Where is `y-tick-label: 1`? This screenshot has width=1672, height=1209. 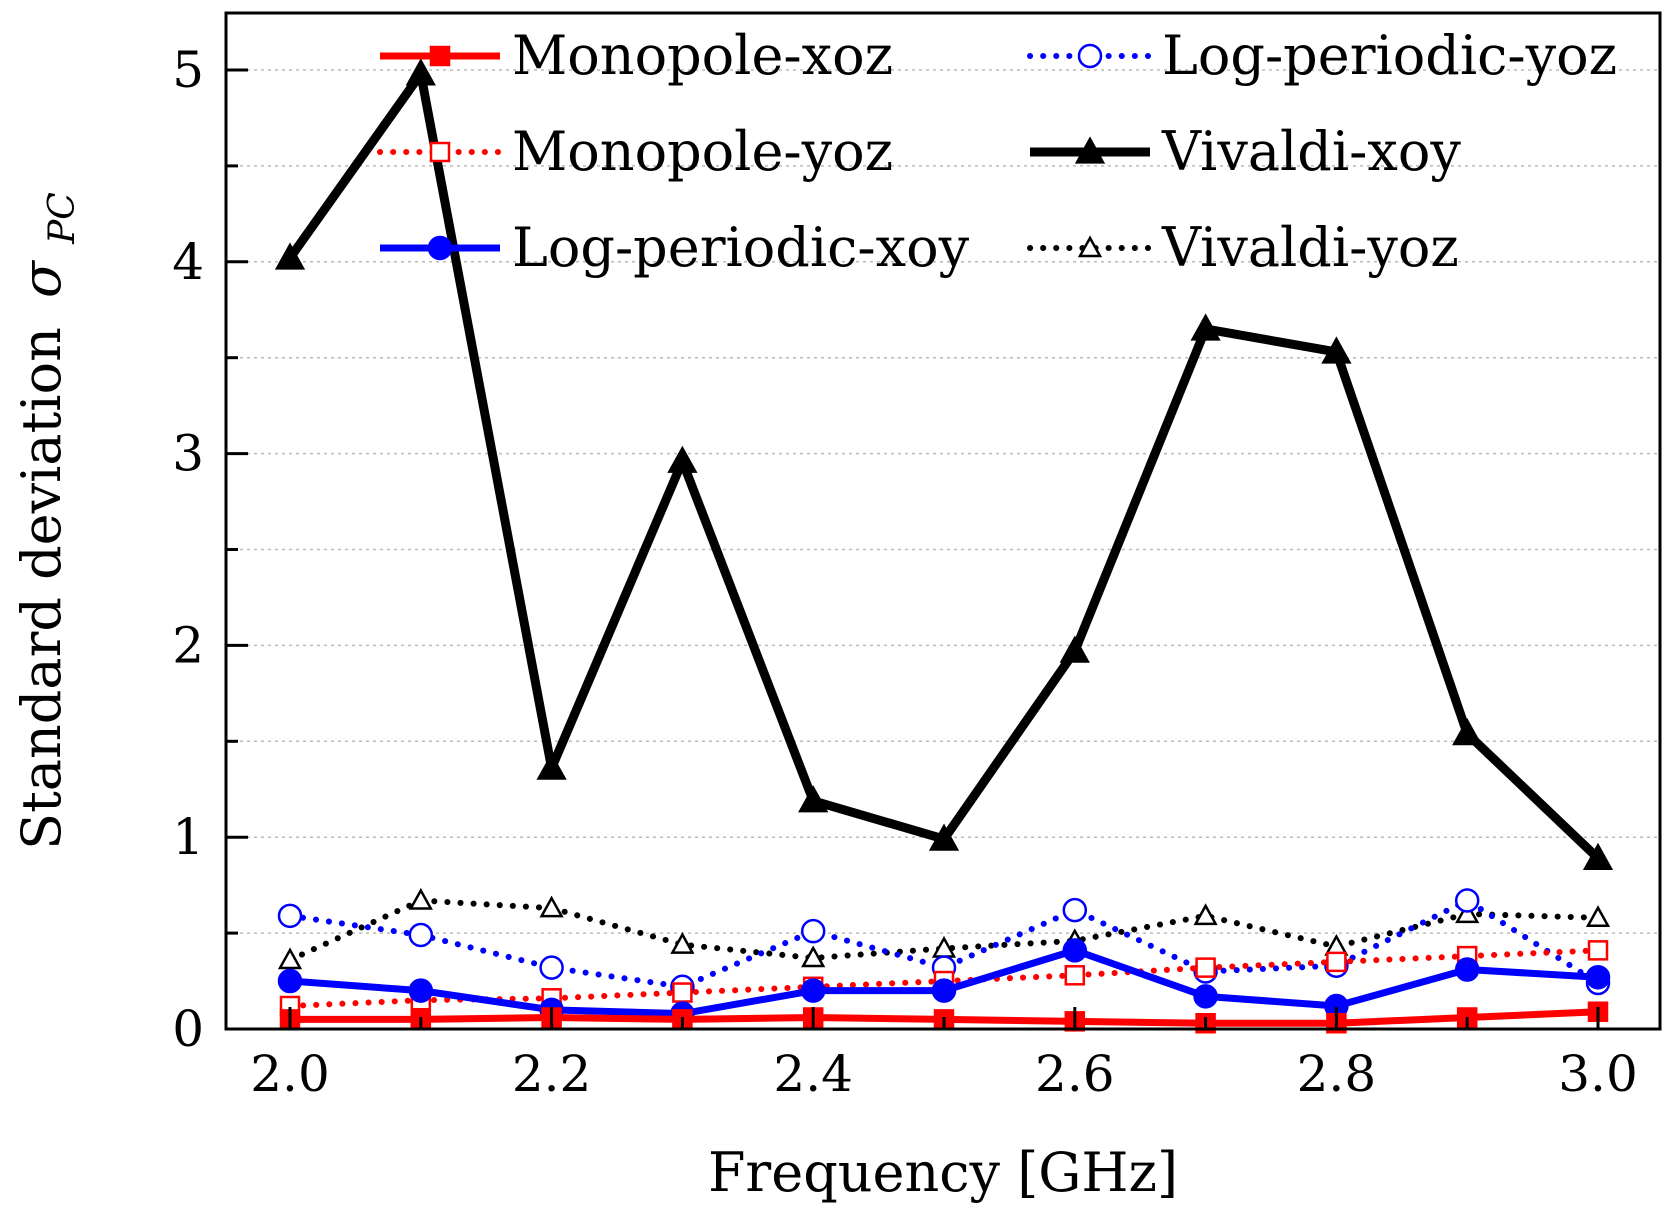
y-tick-label: 1 is located at coordinates (188, 837).